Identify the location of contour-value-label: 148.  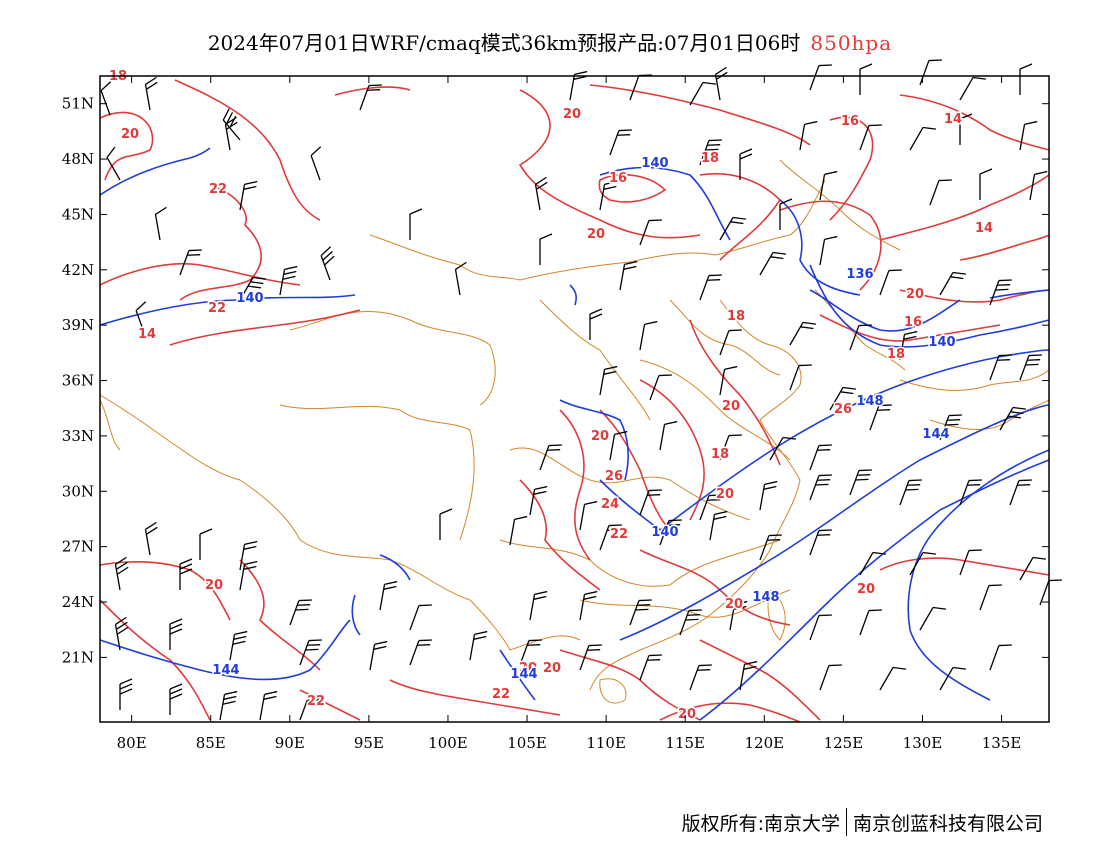
(869, 401).